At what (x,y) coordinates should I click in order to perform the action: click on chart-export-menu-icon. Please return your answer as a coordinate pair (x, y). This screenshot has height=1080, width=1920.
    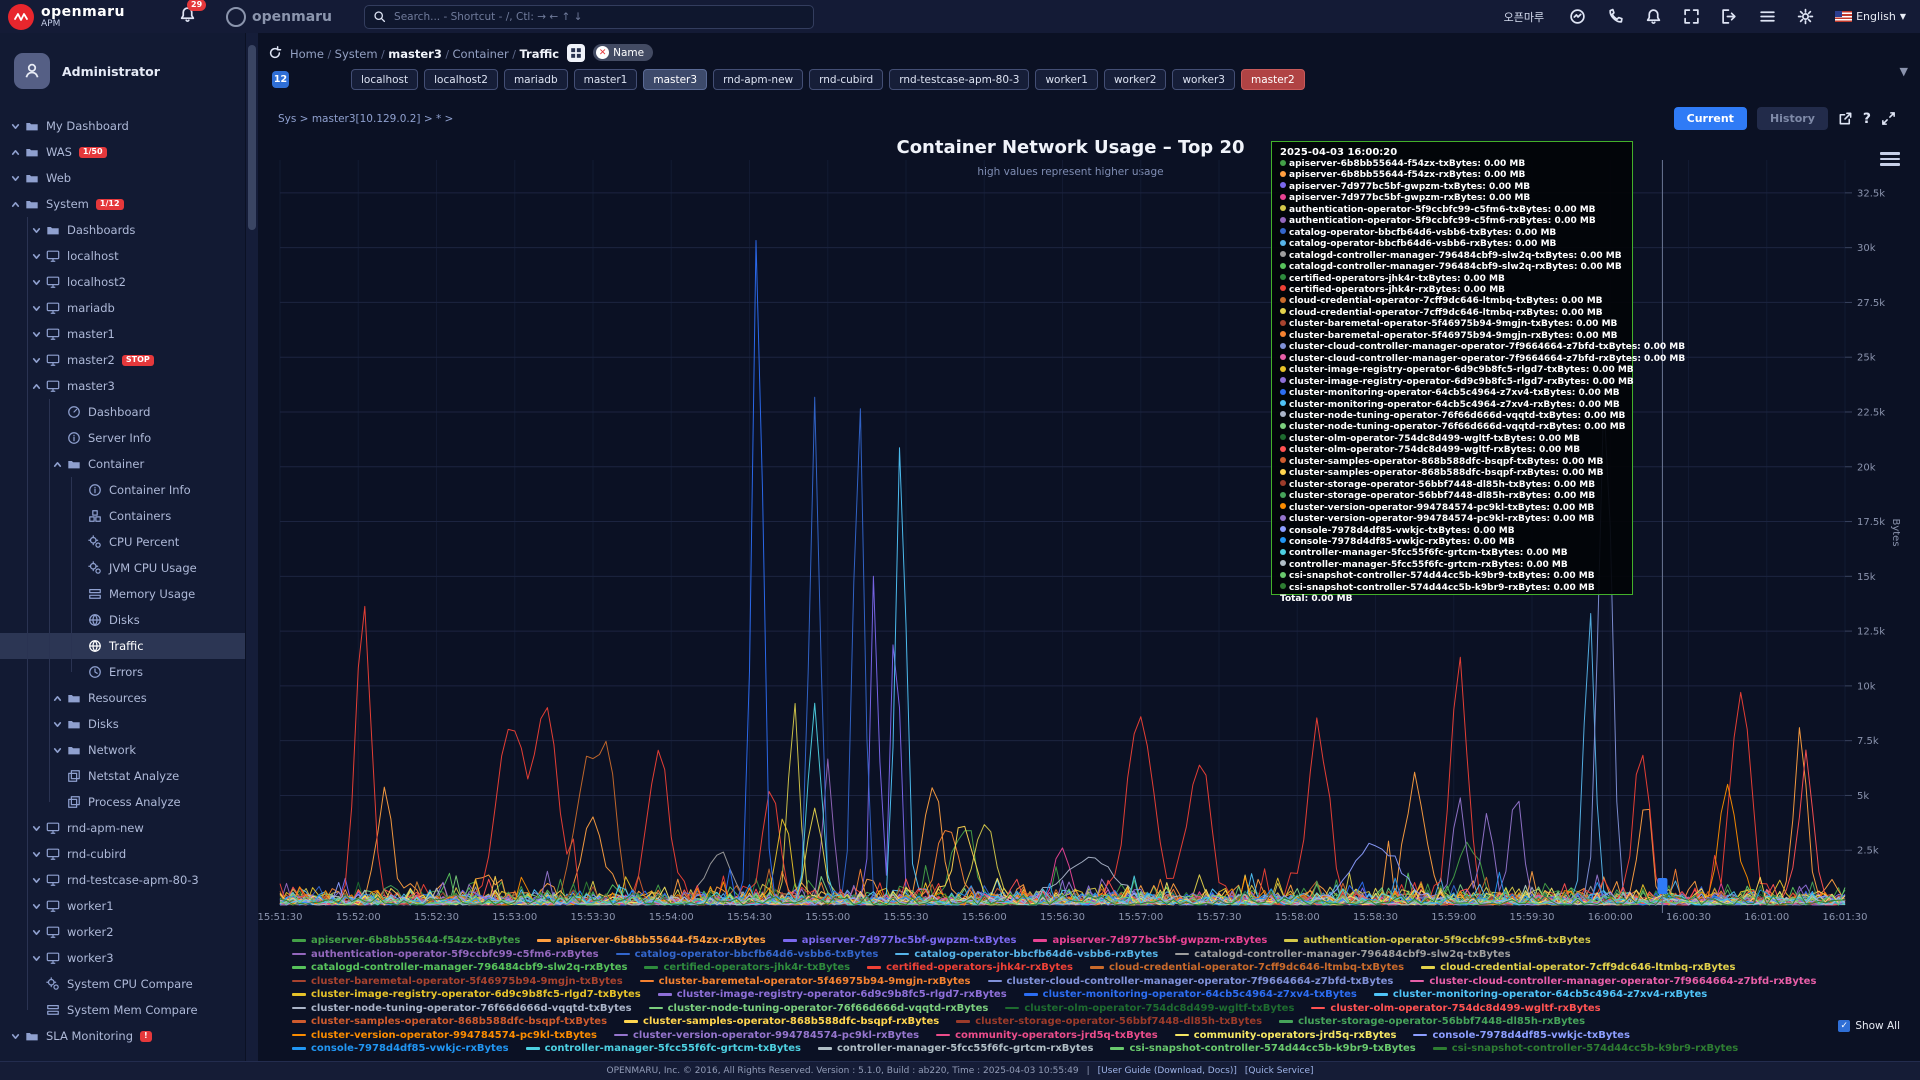
    Looking at the image, I should click on (1890, 159).